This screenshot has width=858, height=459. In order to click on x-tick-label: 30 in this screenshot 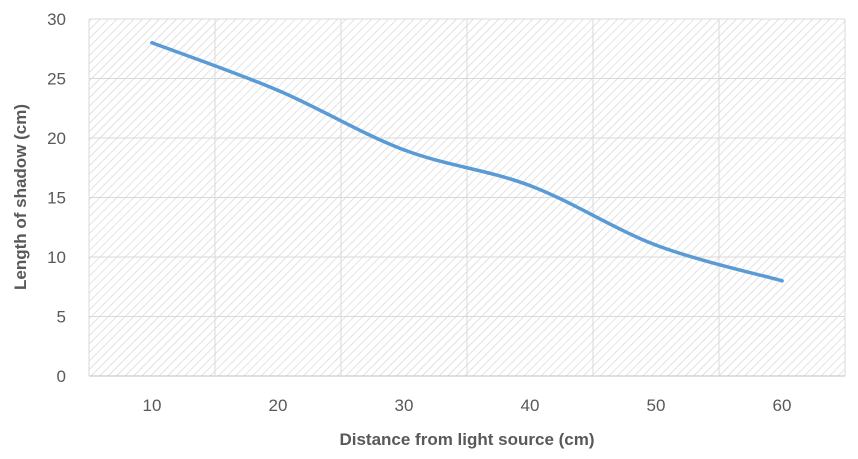, I will do `click(404, 405)`.